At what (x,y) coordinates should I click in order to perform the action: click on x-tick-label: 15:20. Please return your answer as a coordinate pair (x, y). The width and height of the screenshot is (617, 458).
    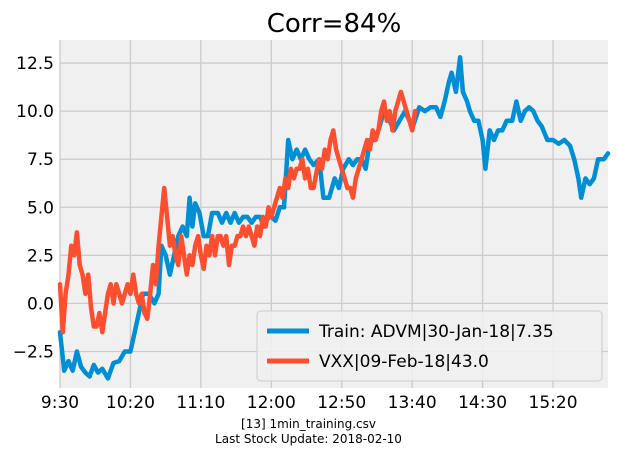
    Looking at the image, I should click on (553, 403).